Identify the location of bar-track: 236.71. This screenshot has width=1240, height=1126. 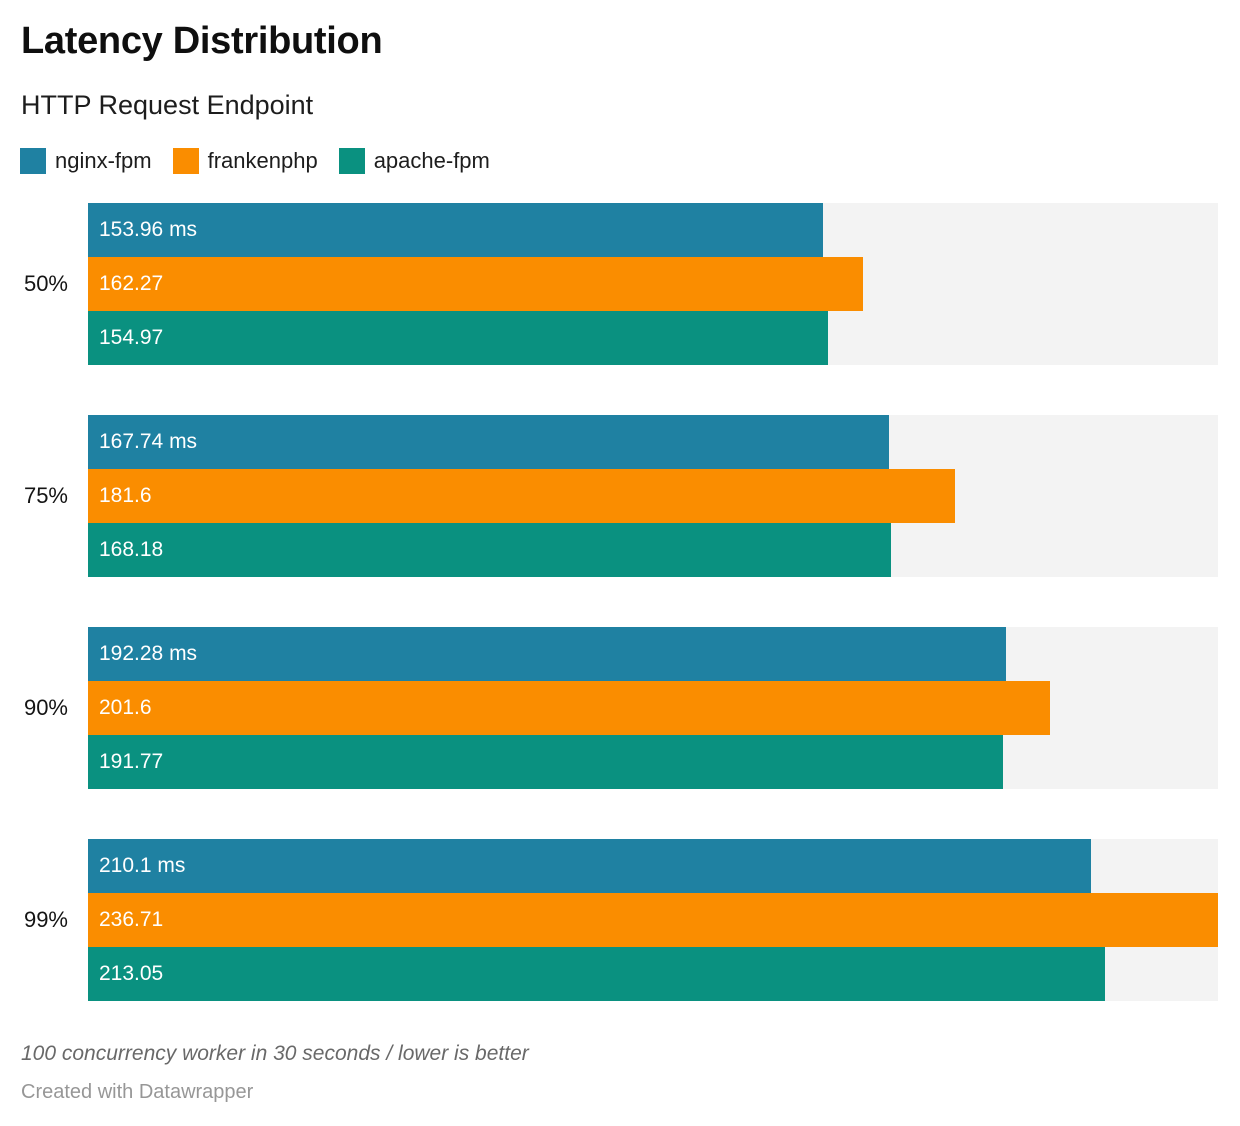
(653, 920).